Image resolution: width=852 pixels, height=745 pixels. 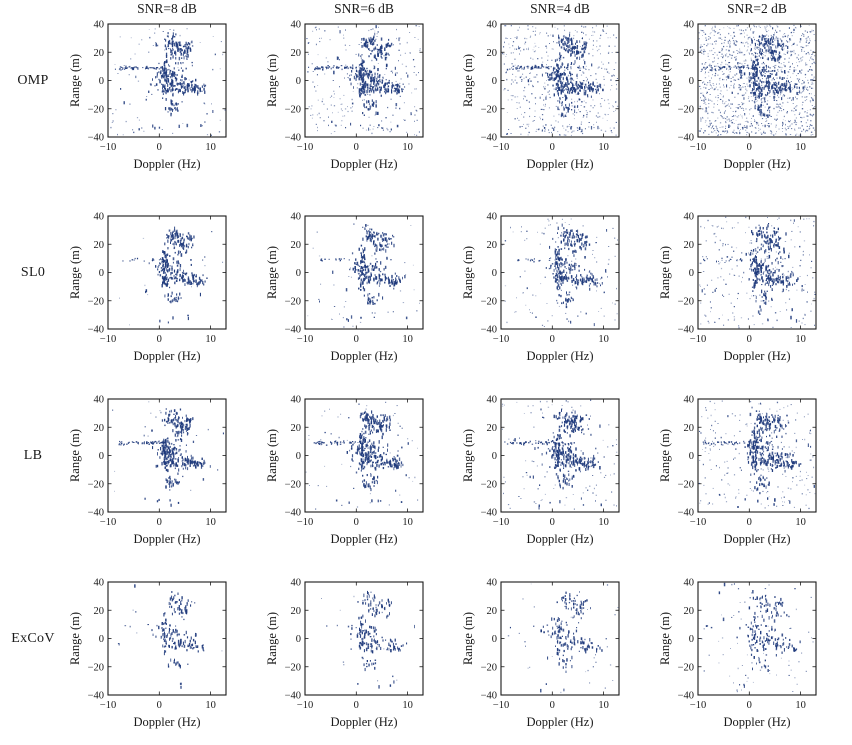 What do you see at coordinates (33, 653) in the screenshot?
I see `row-label-excov: ExCoV` at bounding box center [33, 653].